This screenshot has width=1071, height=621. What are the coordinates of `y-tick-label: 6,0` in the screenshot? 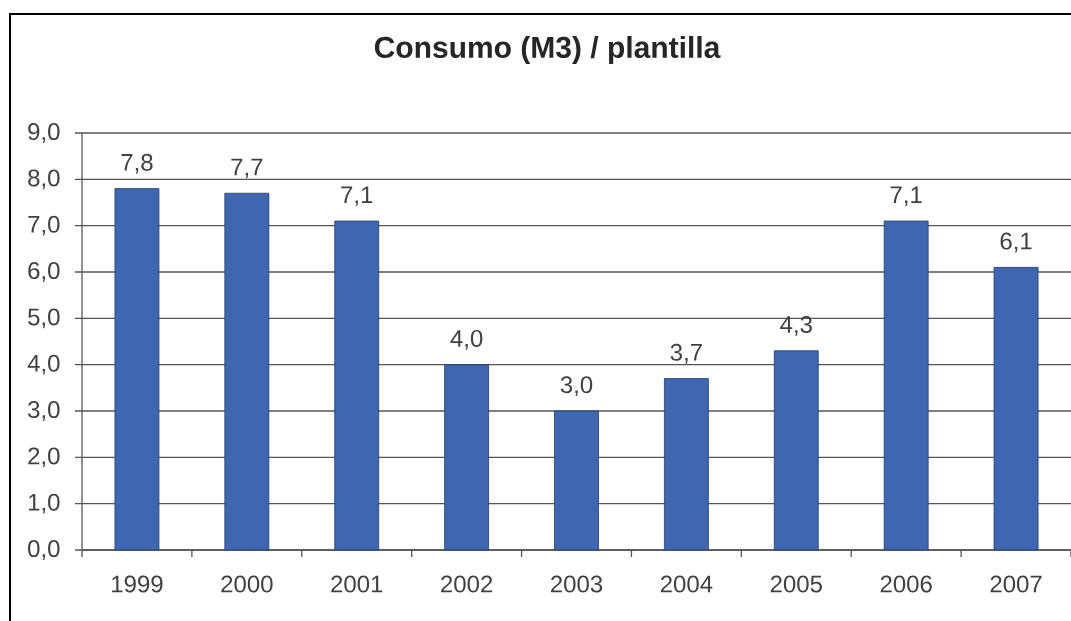 It's located at (44, 272).